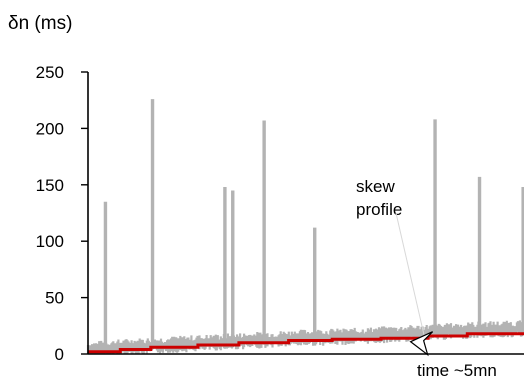  I want to click on y-axis-label: δn (ms), so click(40, 23).